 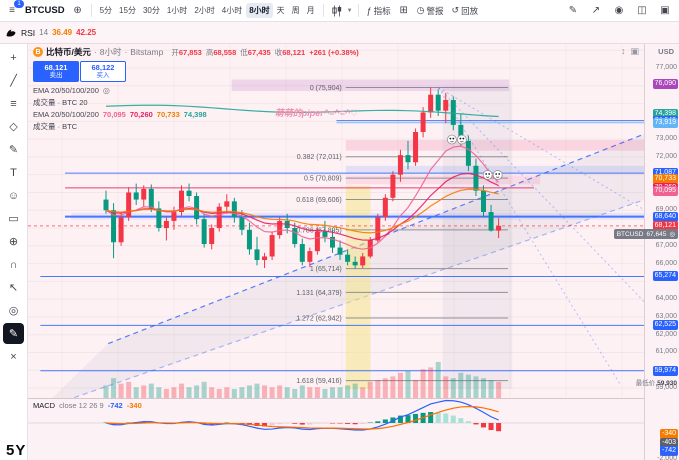 I want to click on trend-line-tool: ╱, so click(x=13, y=81).